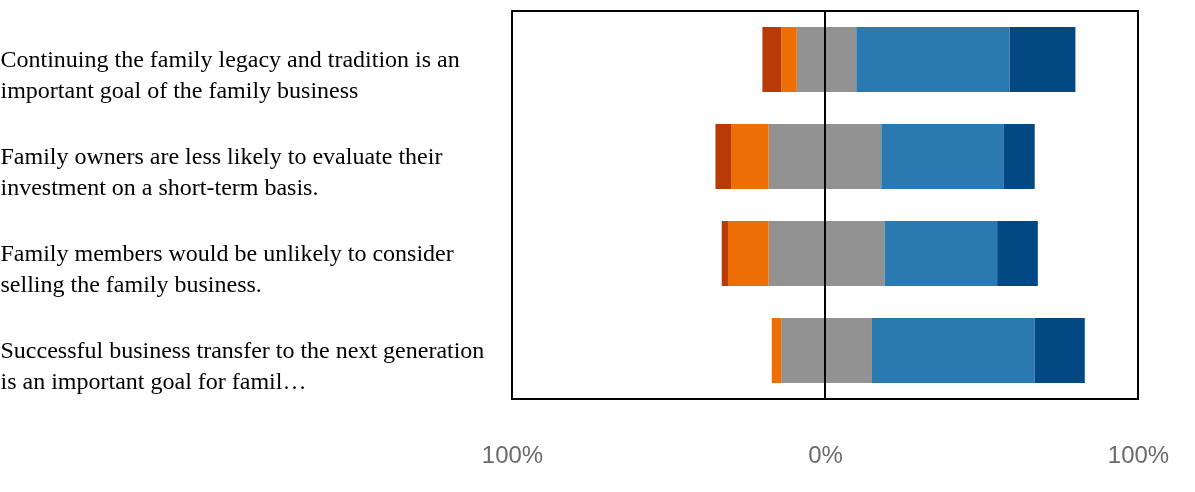 This screenshot has width=1195, height=492. What do you see at coordinates (221, 171) in the screenshot?
I see `y-tick-label: Family owners are less likely to evaluate their investment on a short-term basis.` at bounding box center [221, 171].